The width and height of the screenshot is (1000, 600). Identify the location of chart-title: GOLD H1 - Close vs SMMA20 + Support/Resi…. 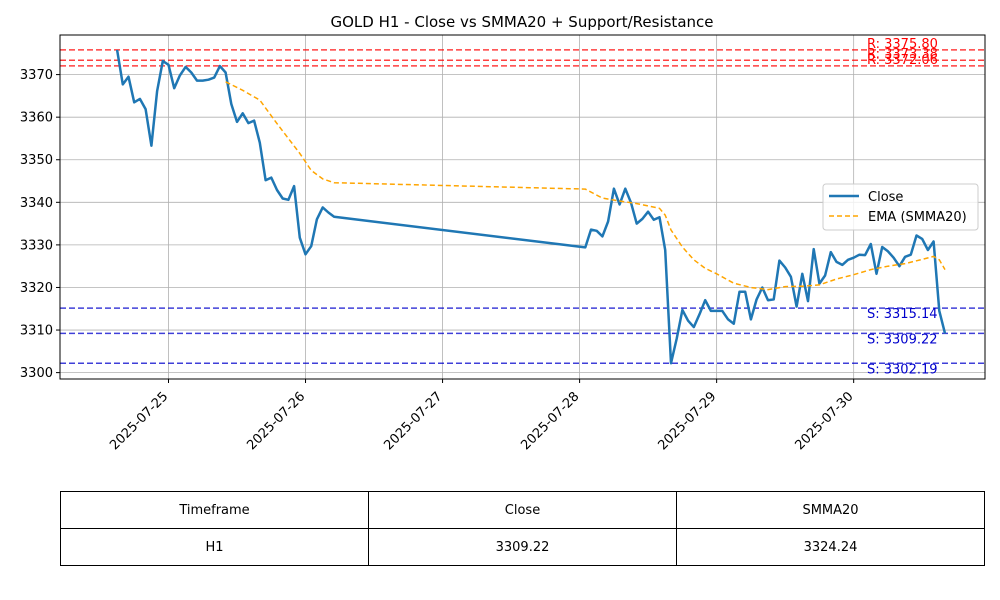
(521, 22).